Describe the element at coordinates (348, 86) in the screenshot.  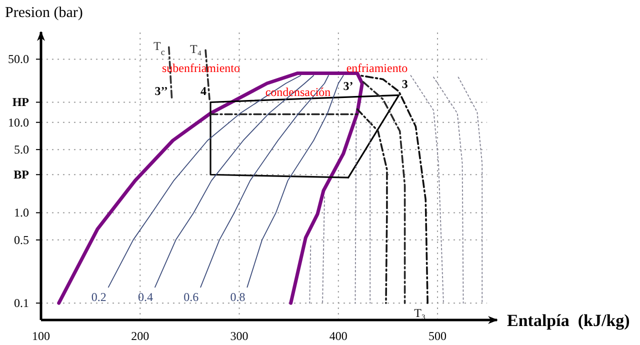
I see `annotation: 3’` at that location.